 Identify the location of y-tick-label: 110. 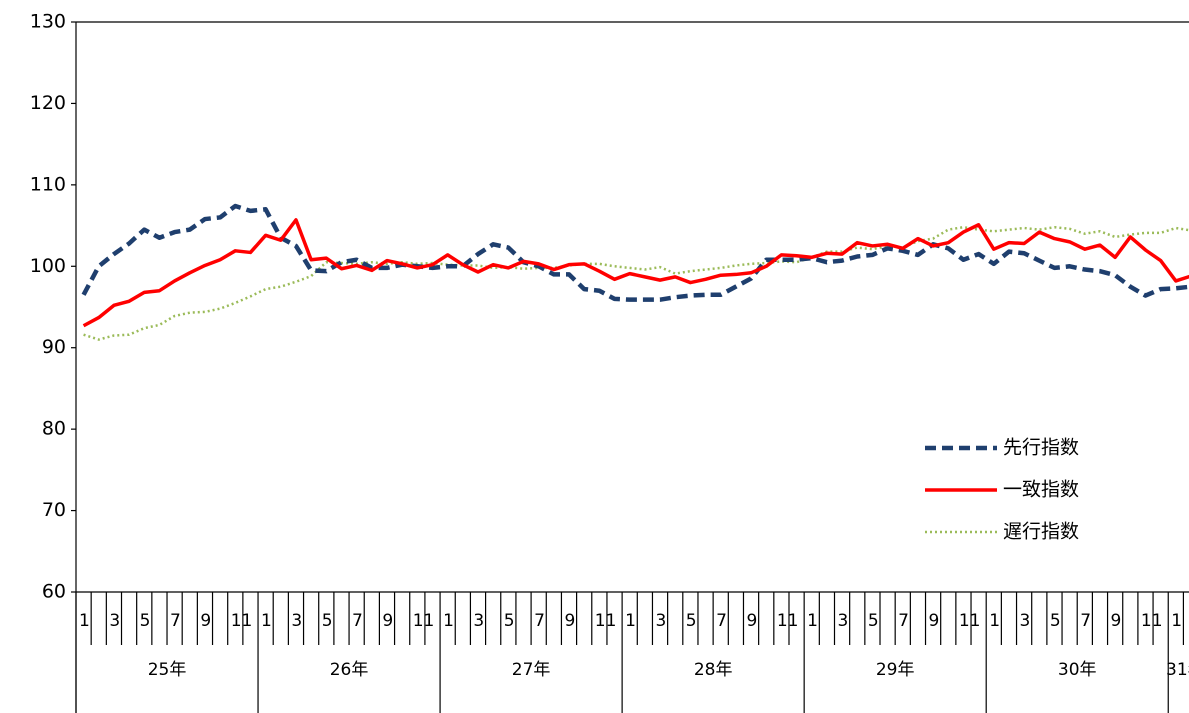
(48, 184).